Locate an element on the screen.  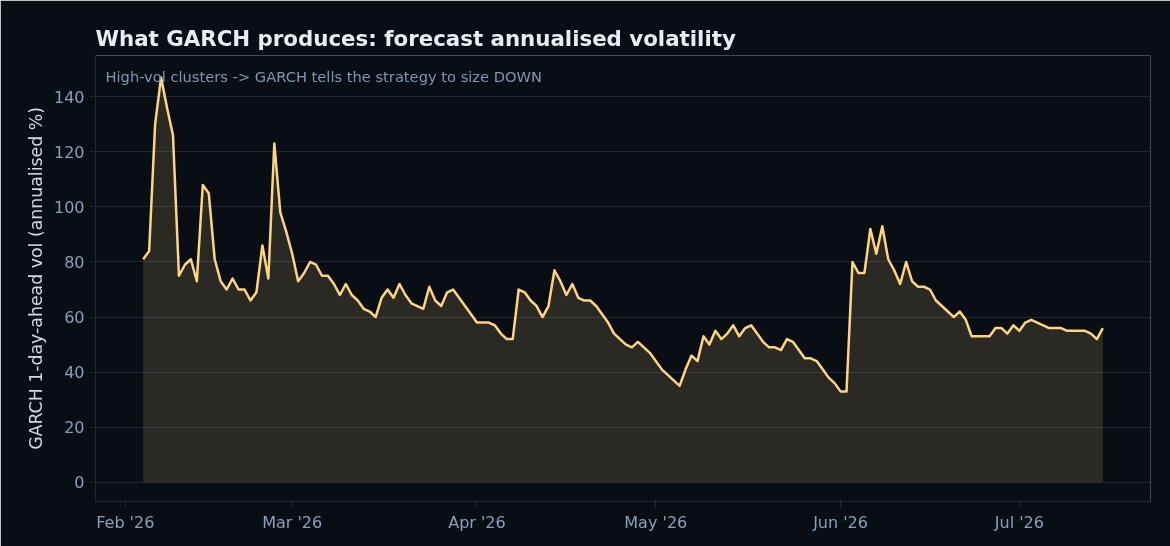
x-tick-label: Mar '26 is located at coordinates (292, 522).